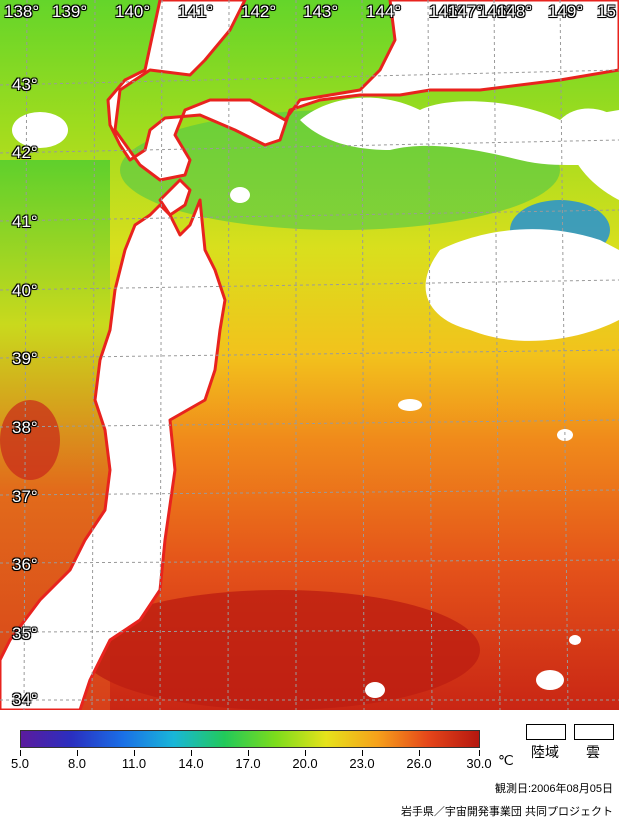 The width and height of the screenshot is (619, 820). Describe the element at coordinates (248, 763) in the screenshot. I see `colorbar-tick-label: 17.0` at that location.